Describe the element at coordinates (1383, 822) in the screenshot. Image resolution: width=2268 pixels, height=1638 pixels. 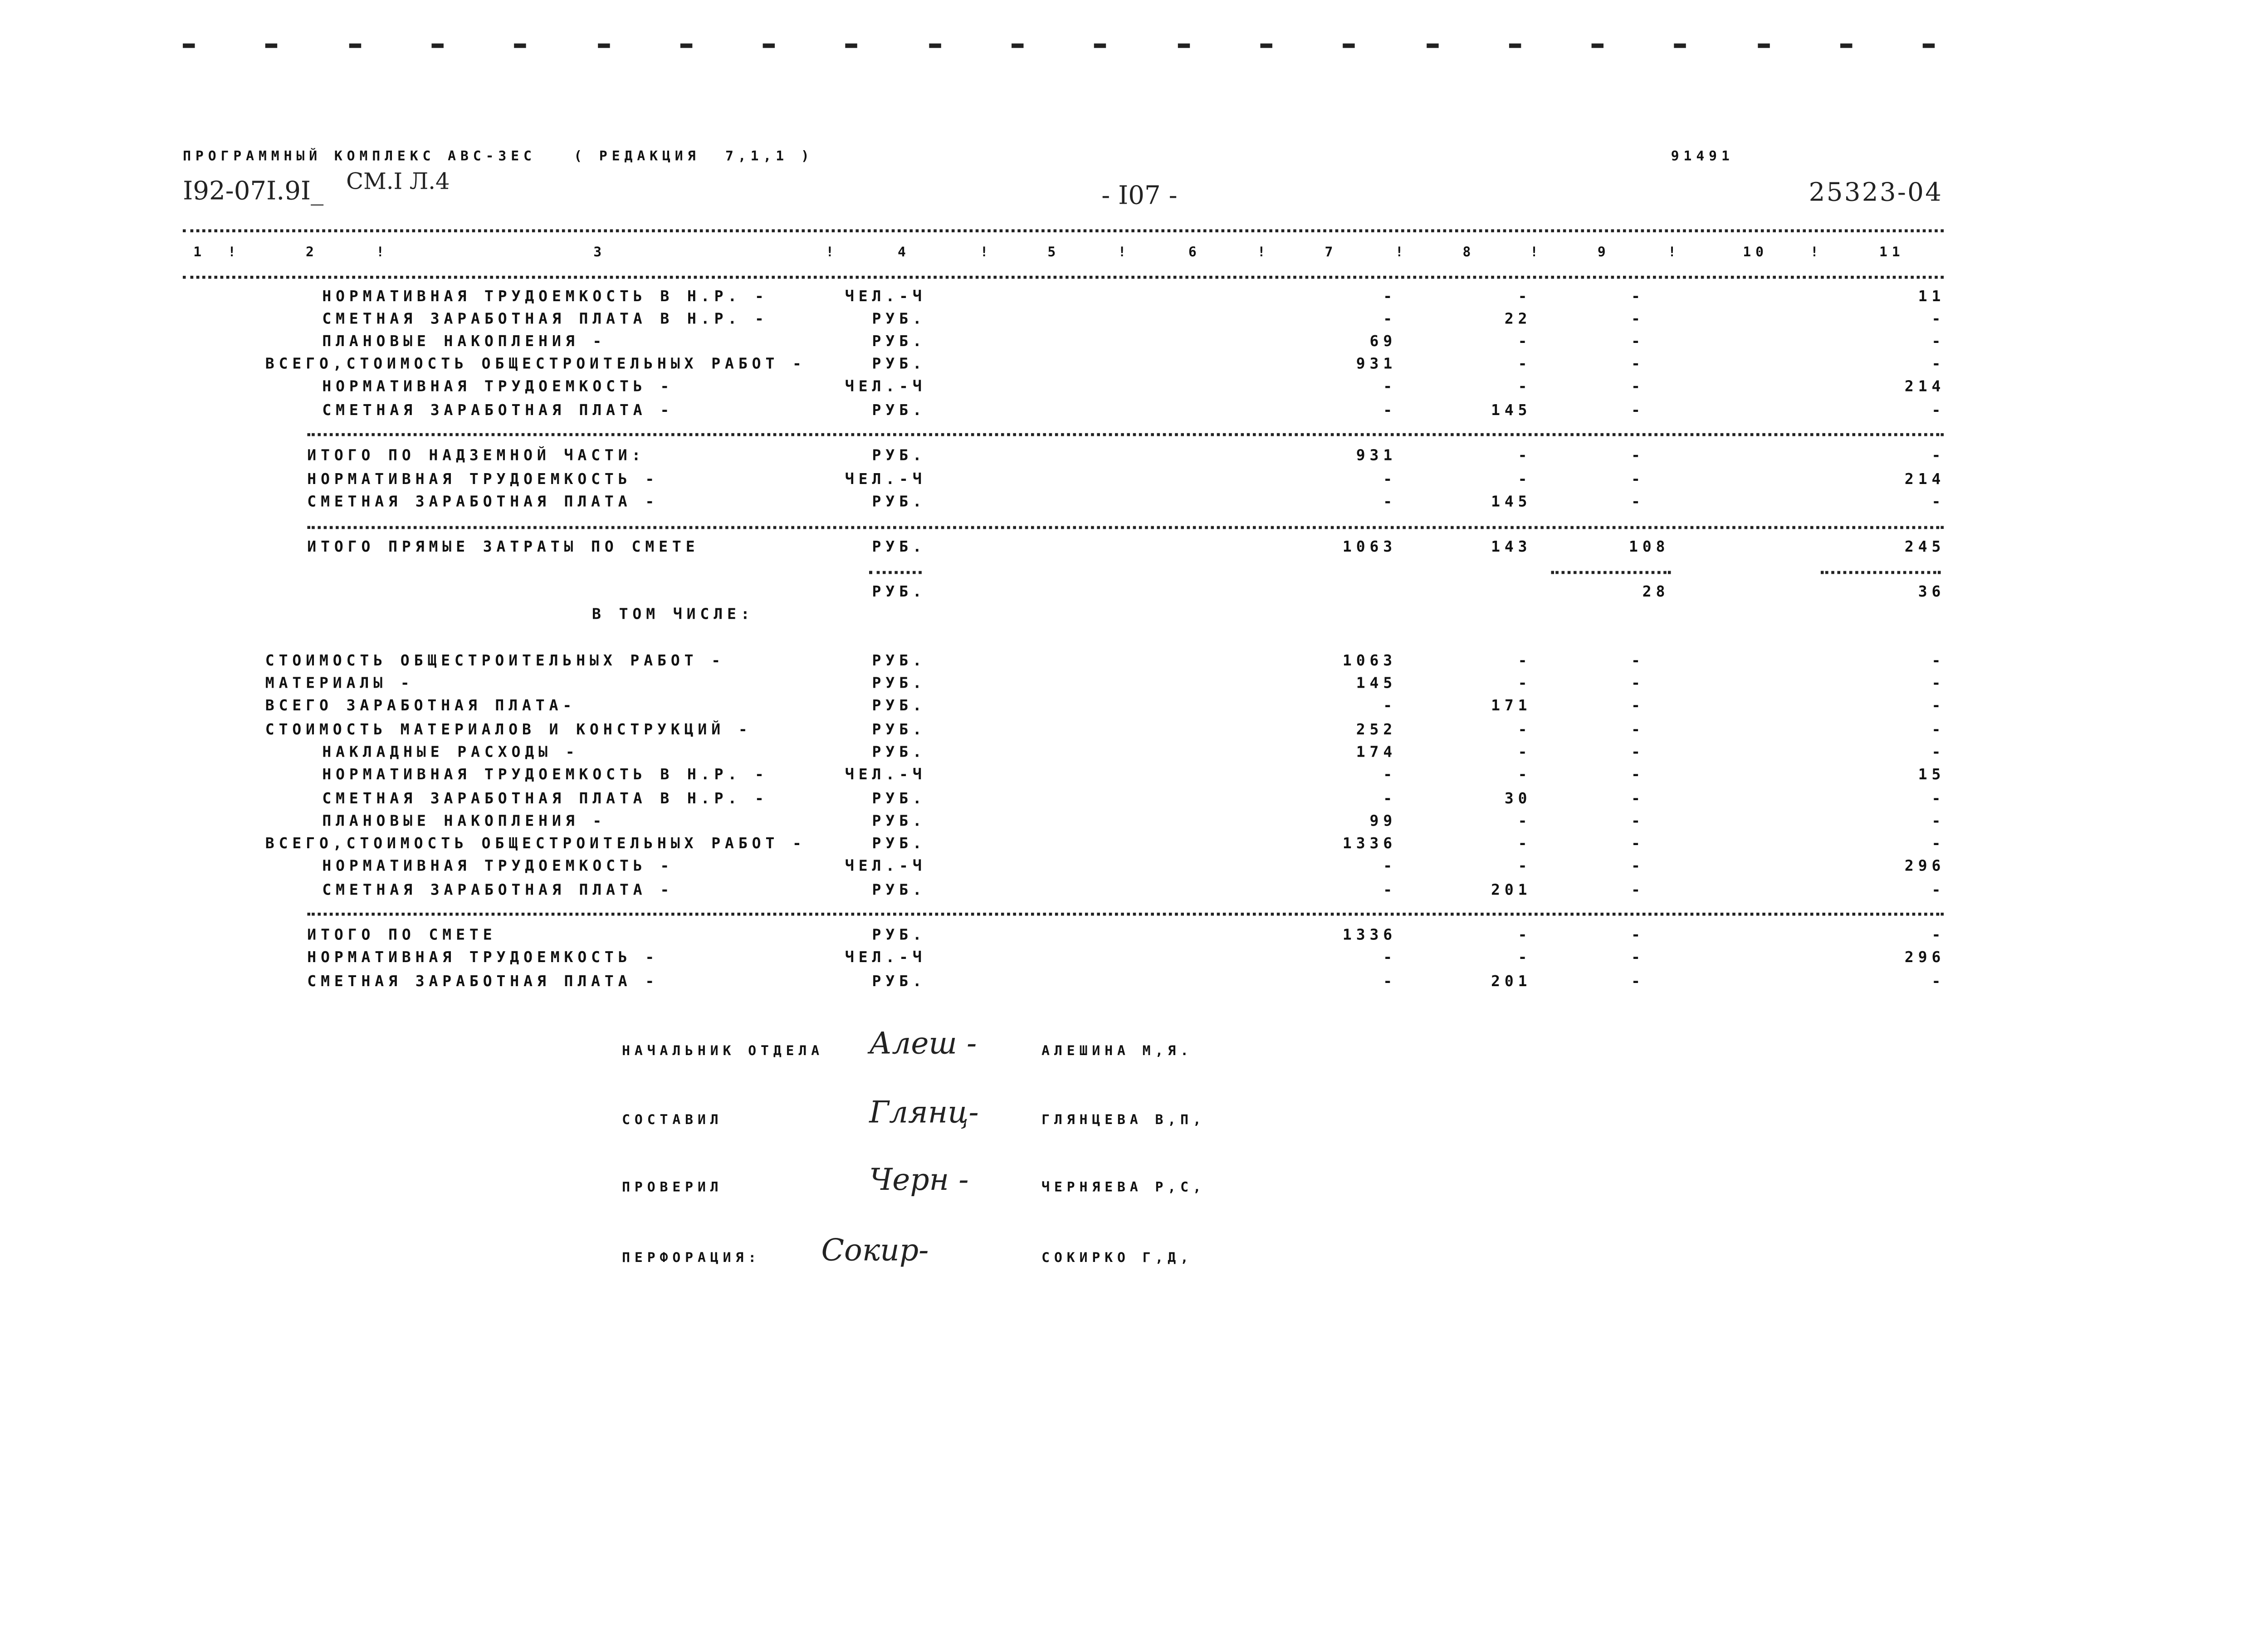
I see `row-col7: 99` at that location.